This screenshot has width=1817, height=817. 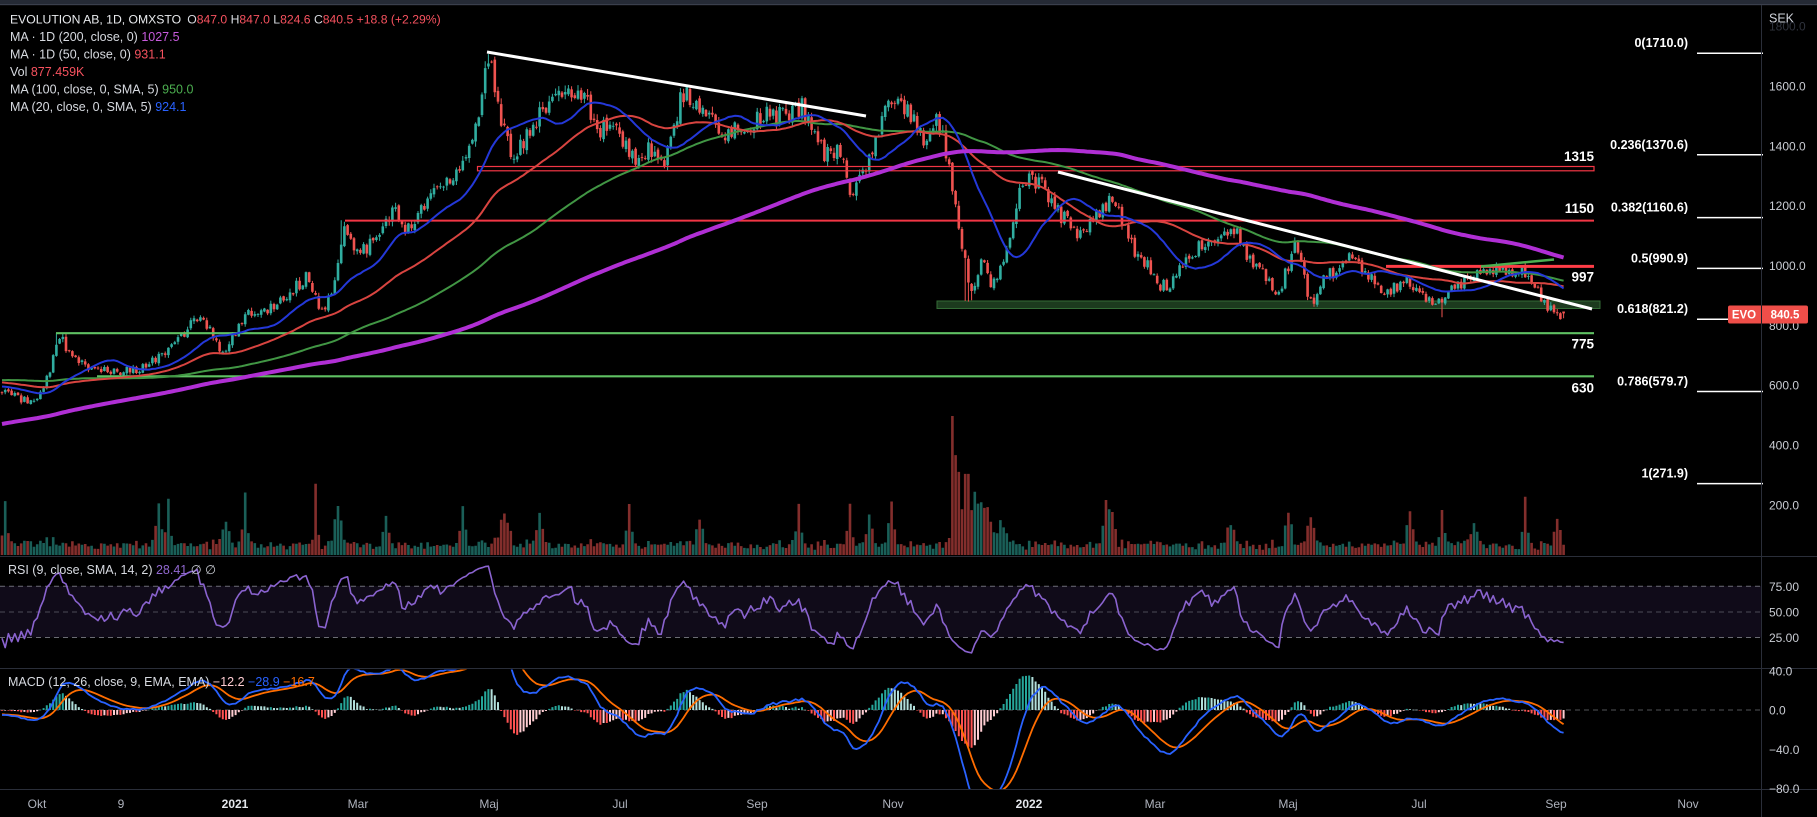 I want to click on svg-text: 0.382(1160.6), so click(x=1649, y=208).